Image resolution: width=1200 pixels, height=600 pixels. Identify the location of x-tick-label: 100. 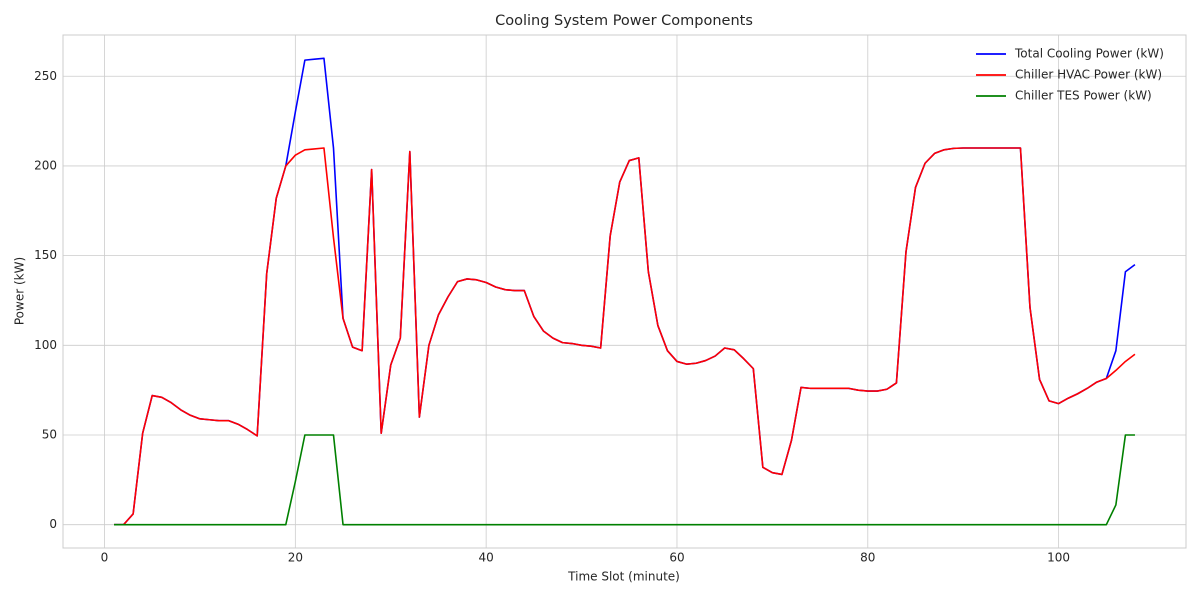
(1058, 558).